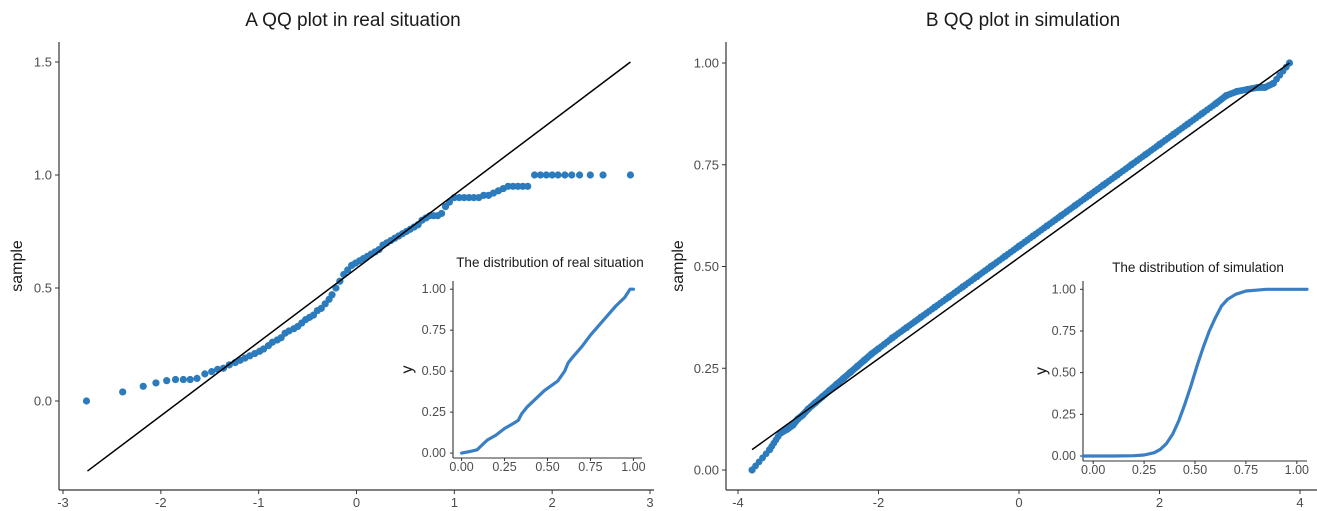  I want to click on inset-y-tick-label: 1.00, so click(1064, 289).